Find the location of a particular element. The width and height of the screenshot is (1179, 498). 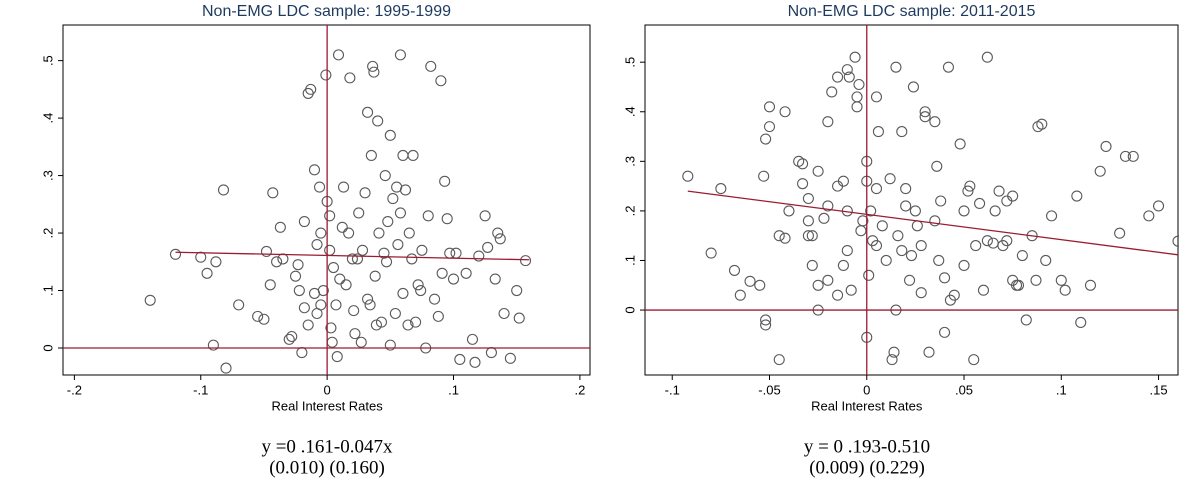

chart-title: Non-EMG LDC sample: 1995-1999 is located at coordinates (326, 11).